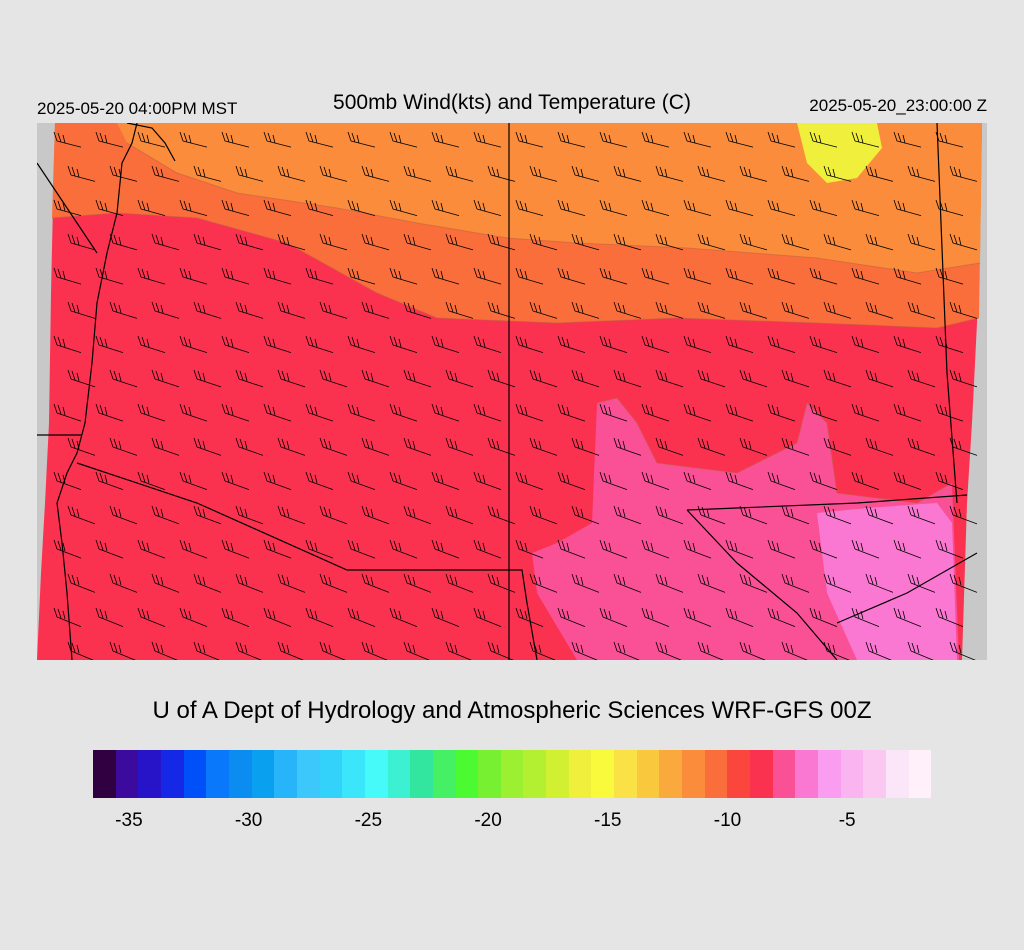  I want to click on colorbar-tick-label: -15, so click(608, 820).